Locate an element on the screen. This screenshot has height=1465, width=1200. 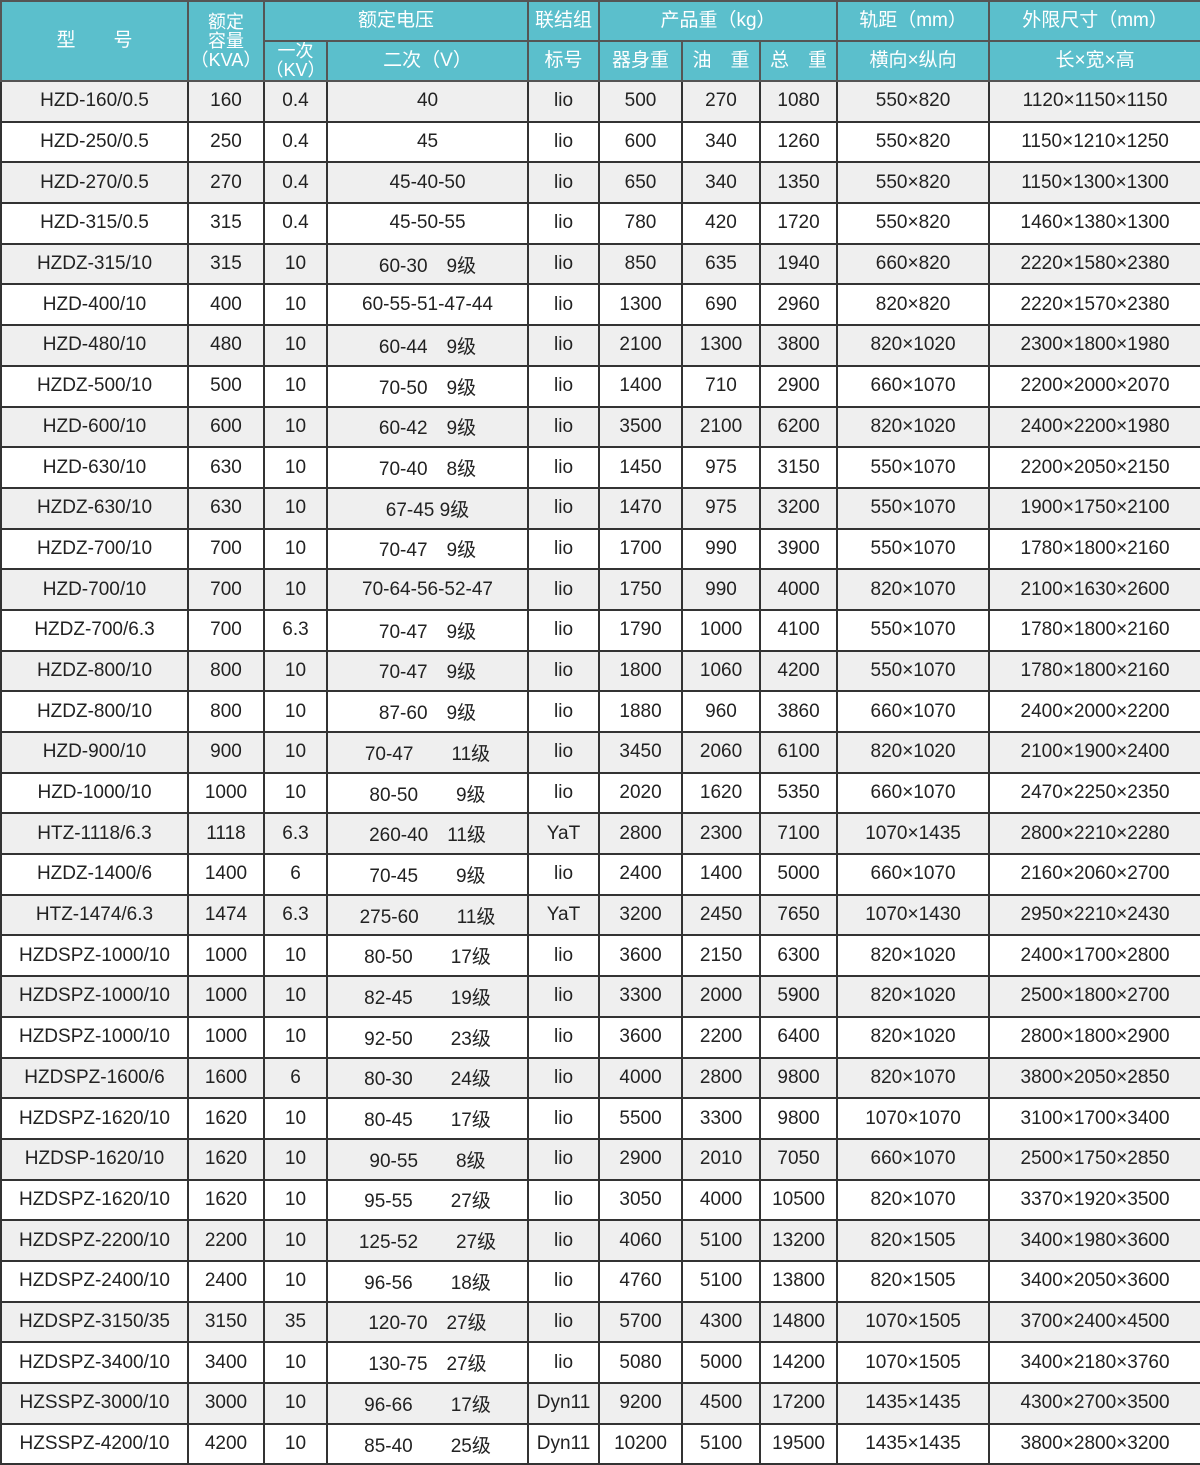
cell-dimensions: 3370×1920×3500 is located at coordinates (1094, 1200).